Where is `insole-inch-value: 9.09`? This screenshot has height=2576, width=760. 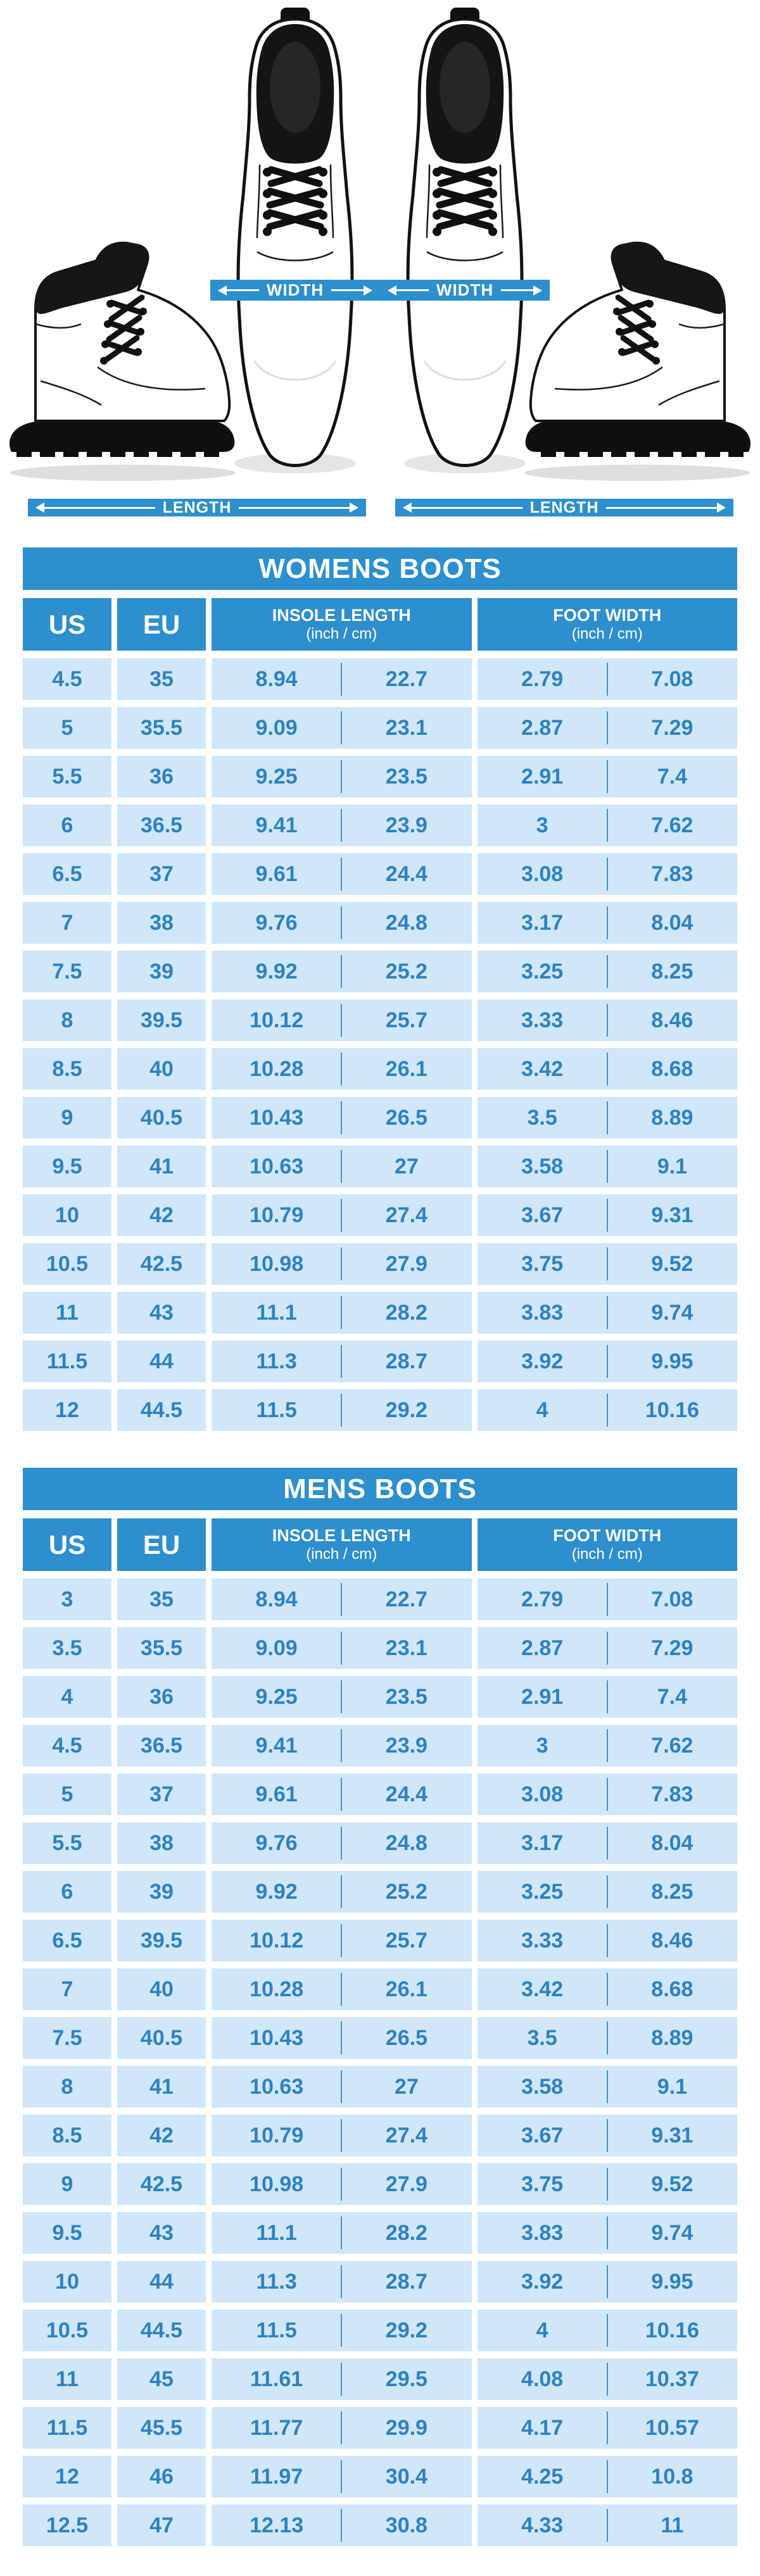
insole-inch-value: 9.09 is located at coordinates (276, 1647).